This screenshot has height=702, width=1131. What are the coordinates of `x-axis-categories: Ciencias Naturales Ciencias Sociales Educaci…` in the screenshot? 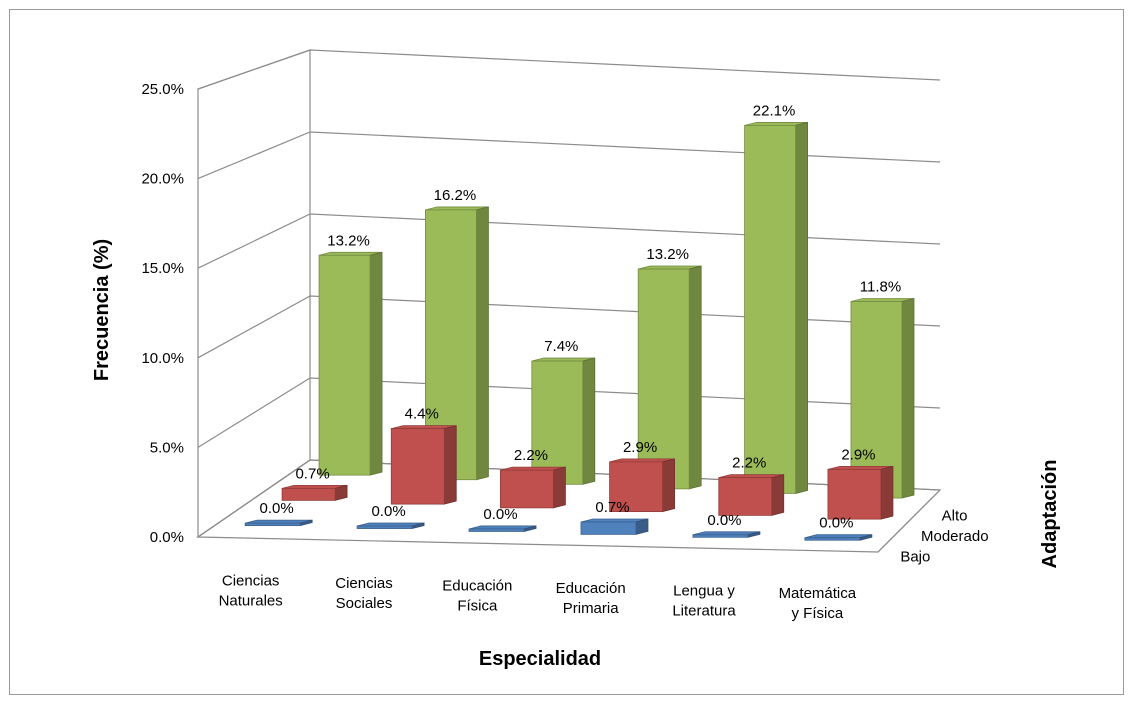 It's located at (538, 597).